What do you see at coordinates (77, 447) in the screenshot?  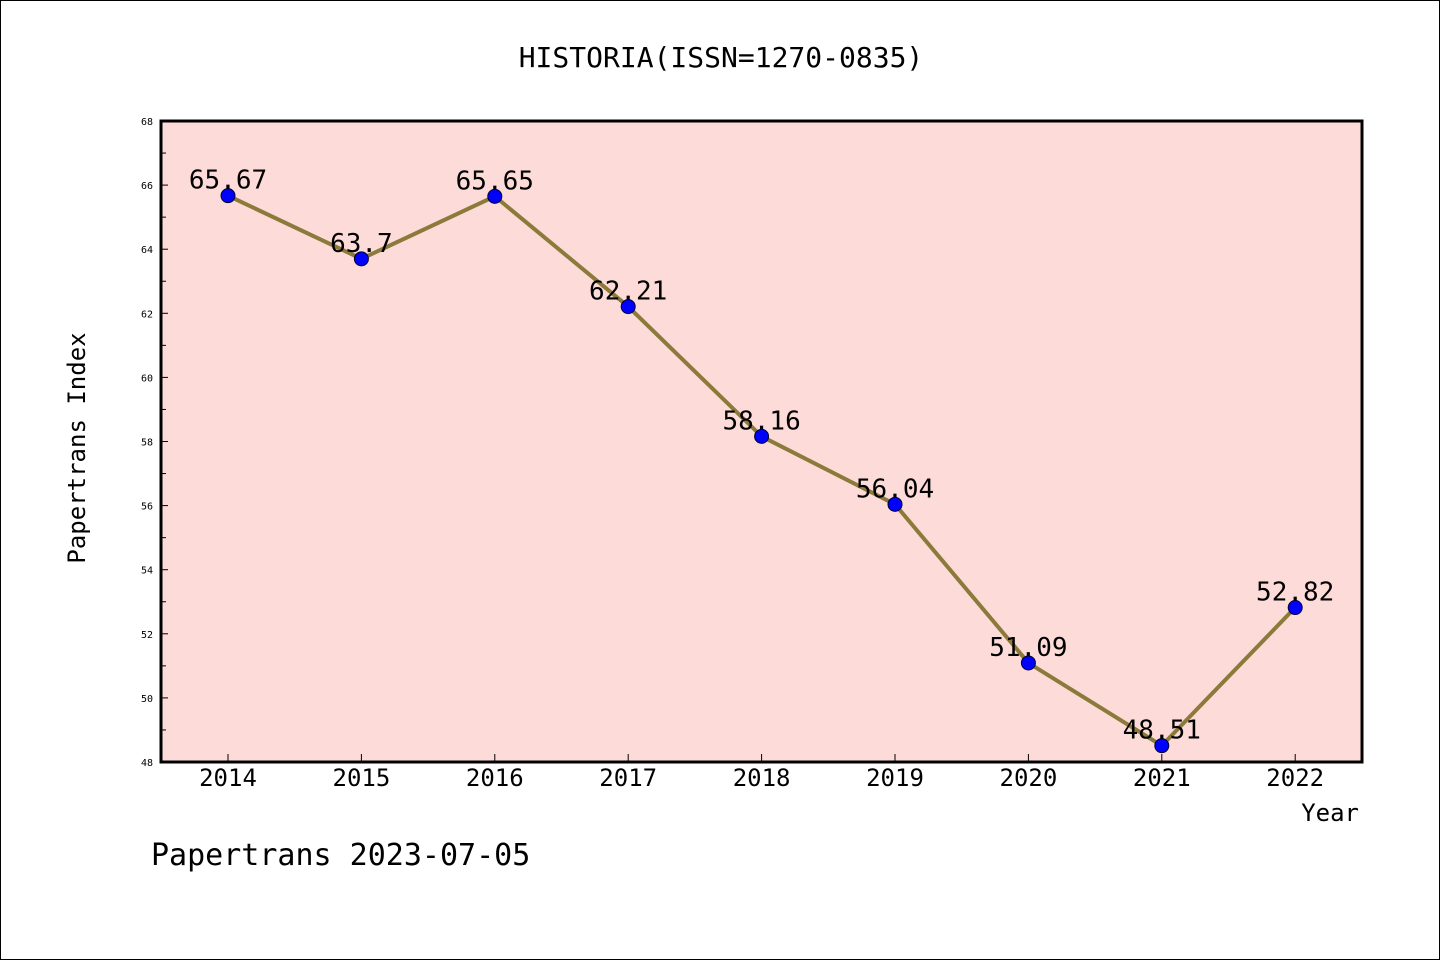 I see `y-axis-label: Papertrans Index` at bounding box center [77, 447].